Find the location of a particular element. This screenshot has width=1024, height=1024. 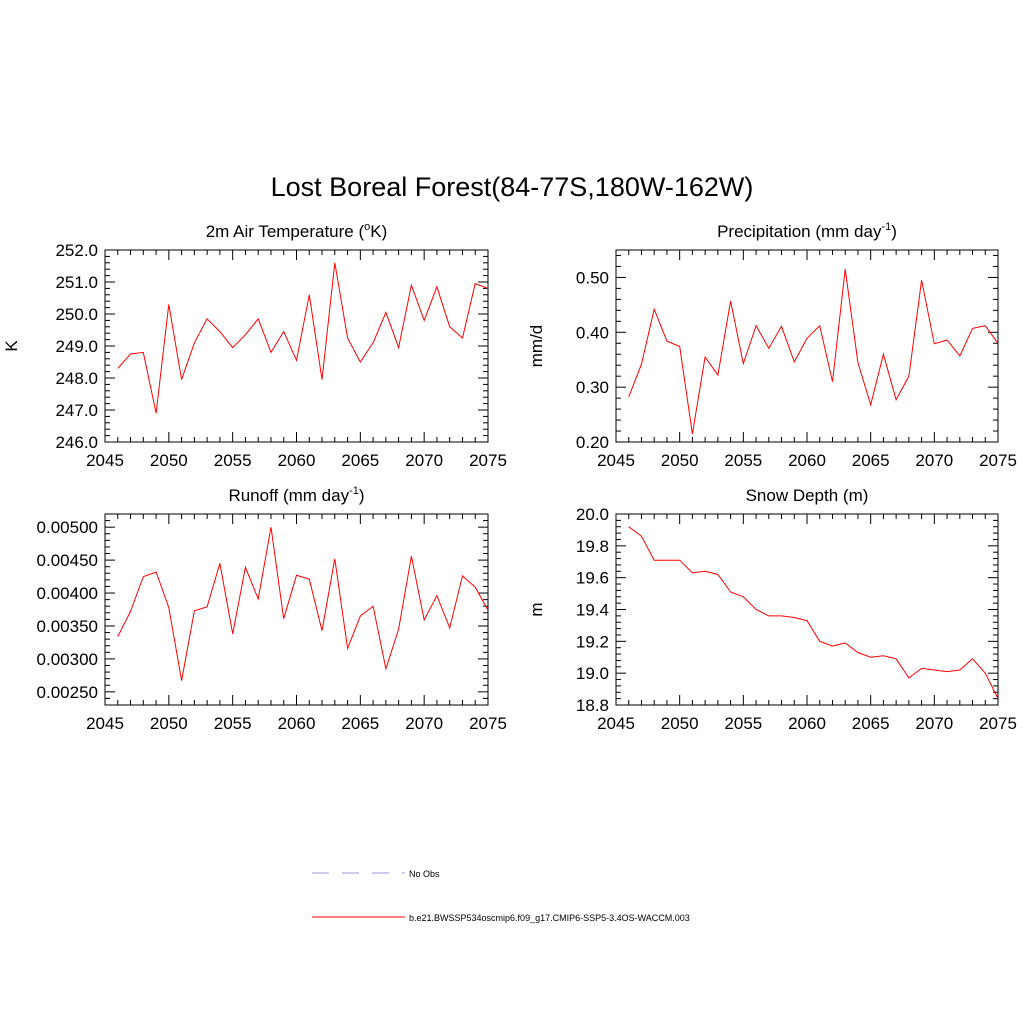

runoff-xtick-label: 2055 is located at coordinates (233, 723).